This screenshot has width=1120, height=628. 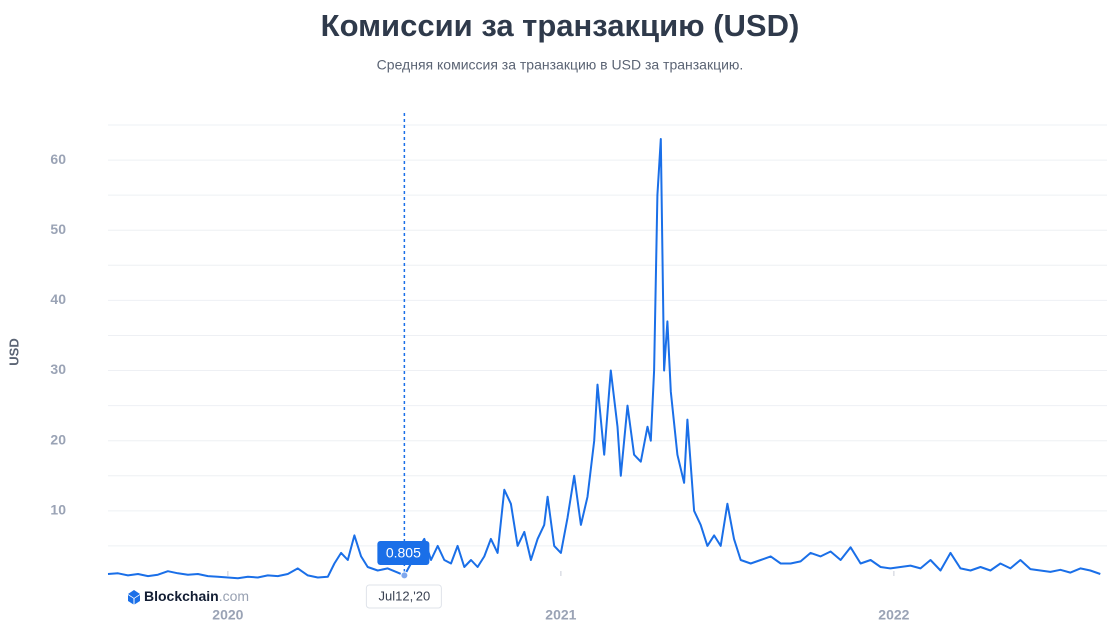 I want to click on y-tick-label: 10, so click(x=58, y=510).